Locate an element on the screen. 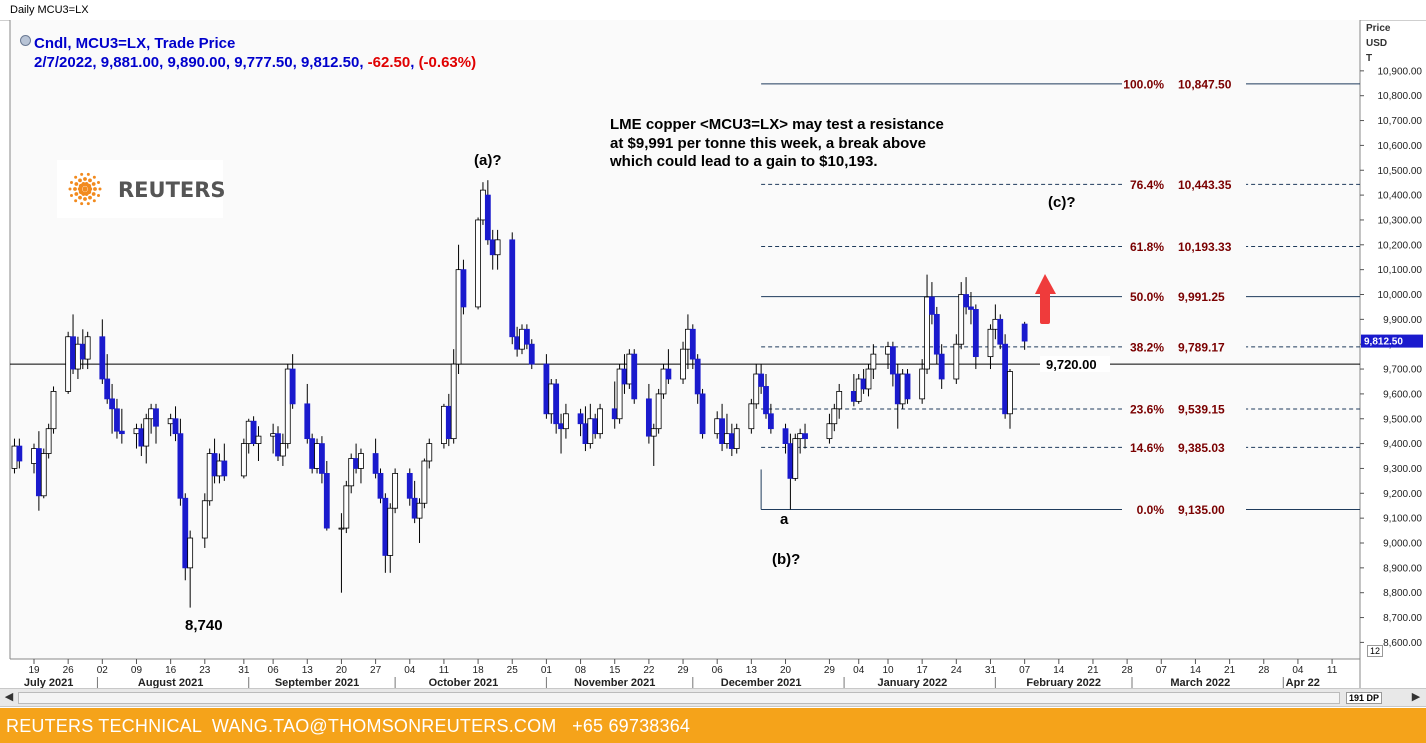 The image size is (1426, 743). zoom-indicator: 12 is located at coordinates (1375, 651).